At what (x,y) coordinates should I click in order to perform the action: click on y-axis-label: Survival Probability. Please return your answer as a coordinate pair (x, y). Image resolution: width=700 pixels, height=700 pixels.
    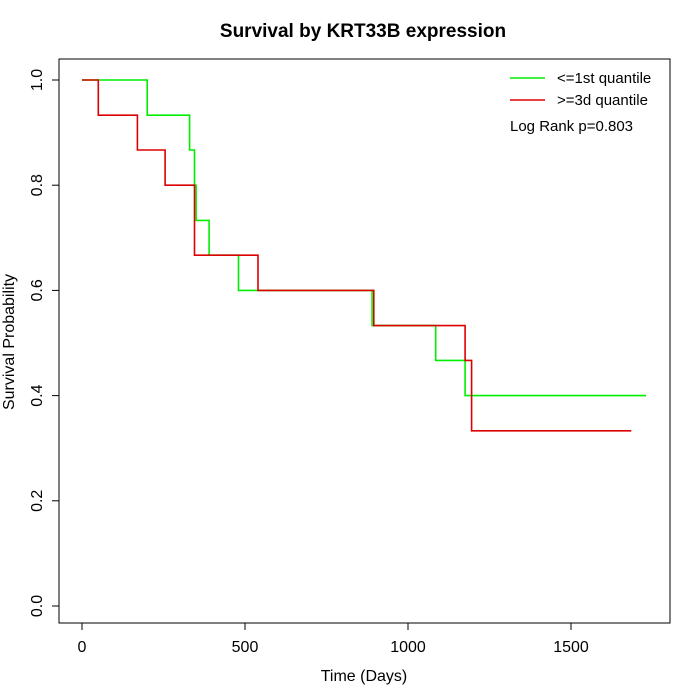
    Looking at the image, I should click on (9, 342).